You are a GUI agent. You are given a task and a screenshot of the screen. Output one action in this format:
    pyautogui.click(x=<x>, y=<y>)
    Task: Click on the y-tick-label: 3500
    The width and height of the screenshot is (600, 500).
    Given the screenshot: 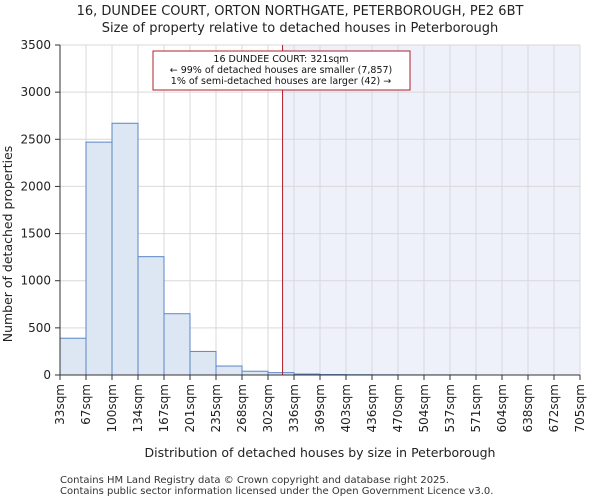 What is the action you would take?
    pyautogui.click(x=35, y=45)
    